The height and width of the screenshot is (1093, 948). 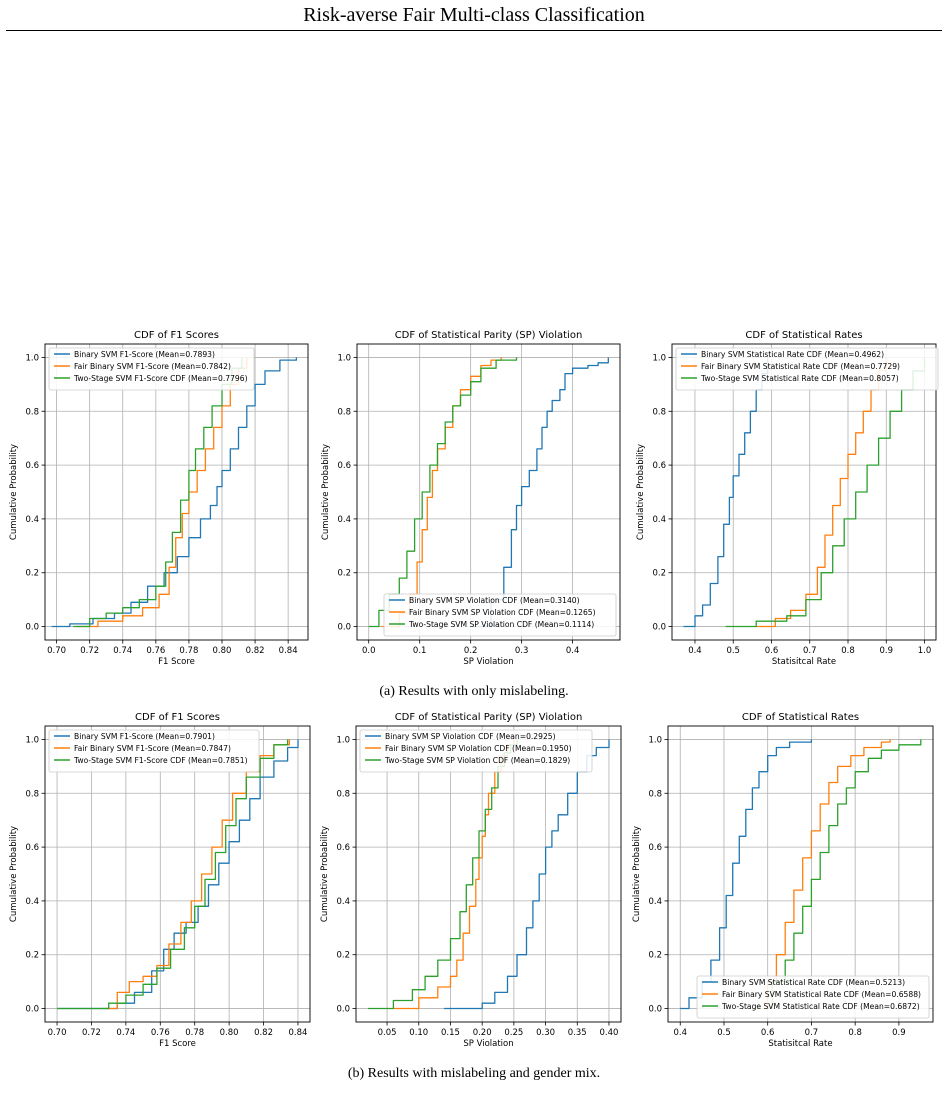 I want to click on x-tick-label: 0.10, so click(x=418, y=1033).